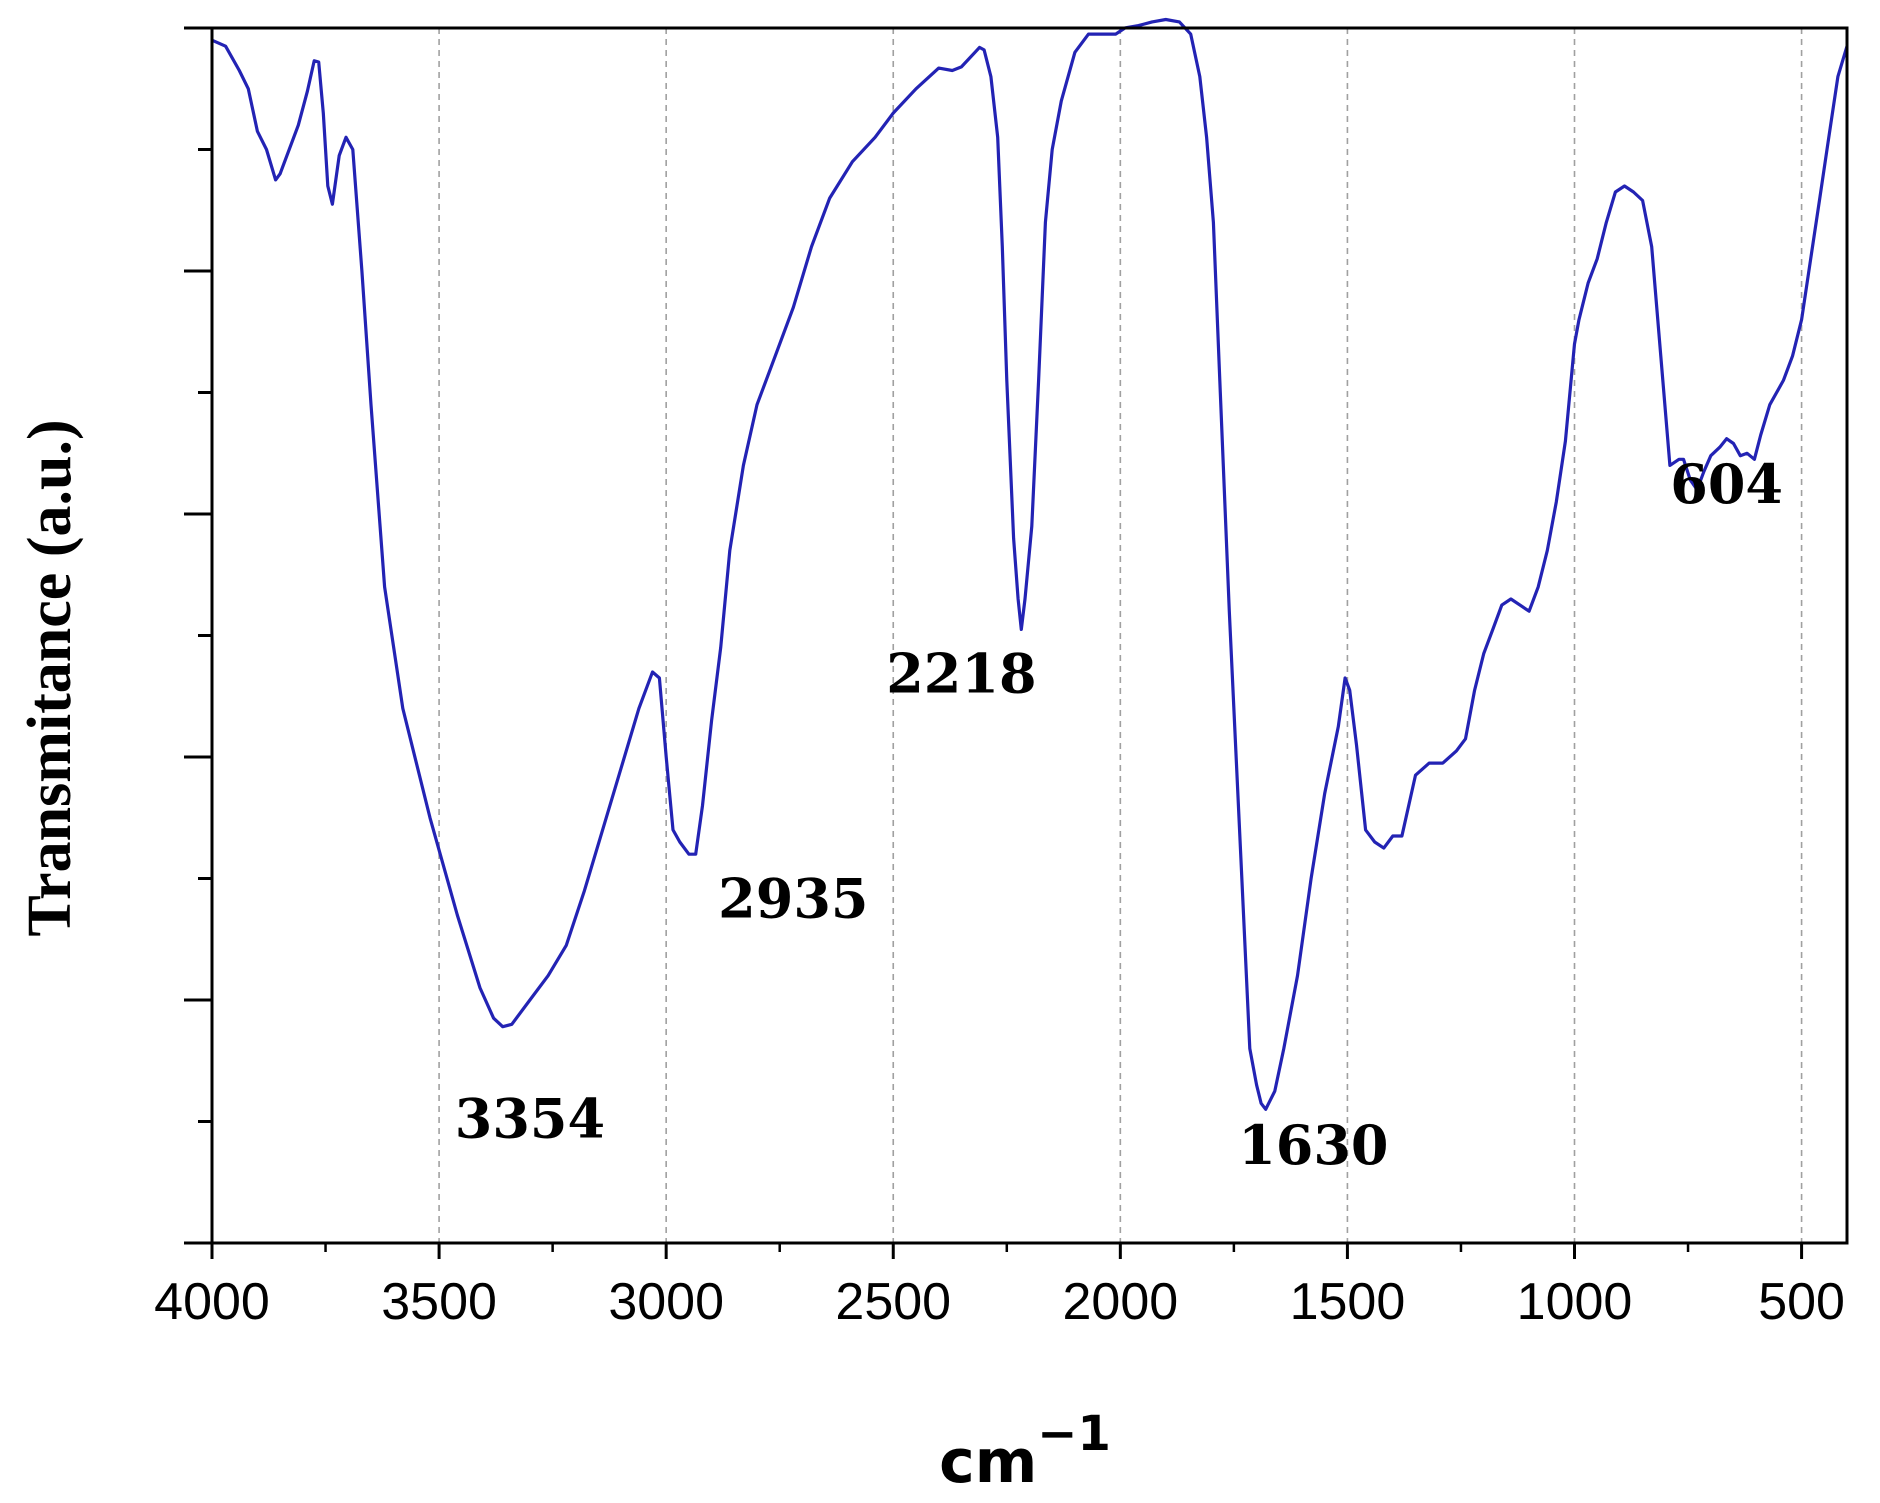 The height and width of the screenshot is (1503, 1880). What do you see at coordinates (1313, 1145) in the screenshot?
I see `peak-label-1630: 1630` at bounding box center [1313, 1145].